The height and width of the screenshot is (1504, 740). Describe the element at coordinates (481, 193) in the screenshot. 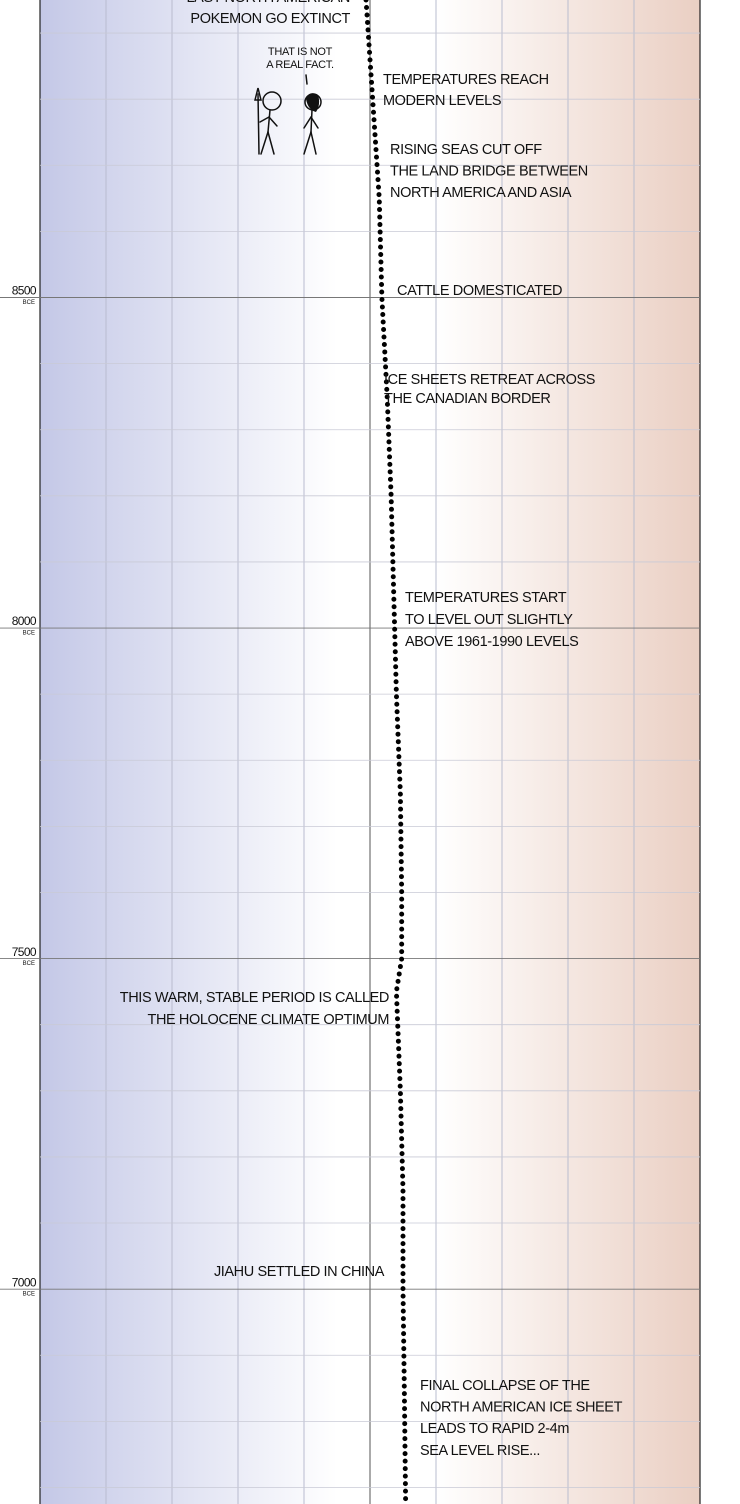

I see `annotation: NORTH AMERICA AND ASIA` at that location.